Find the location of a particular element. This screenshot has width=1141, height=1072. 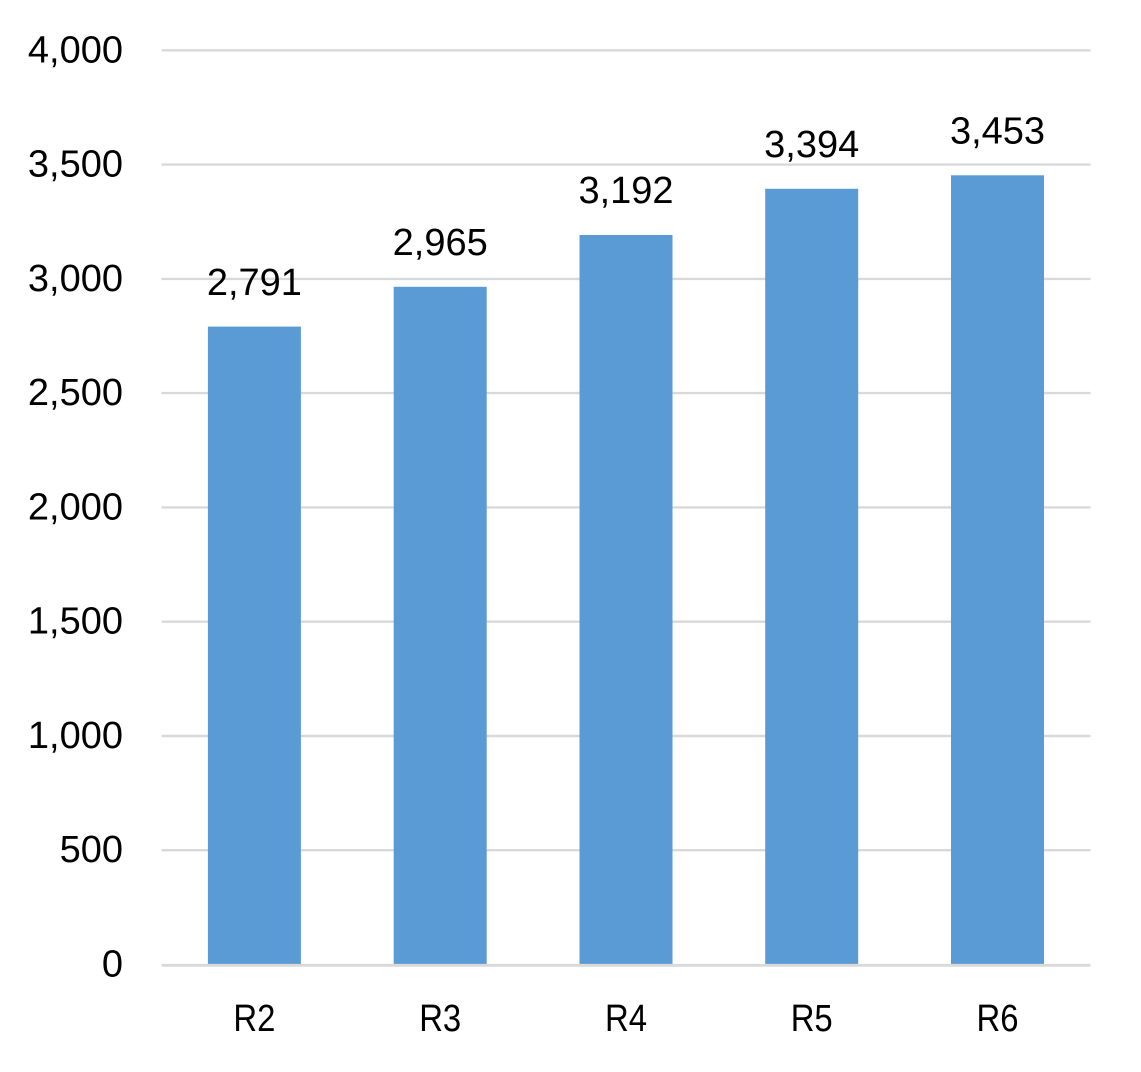

svg-text: R5 is located at coordinates (812, 1019).